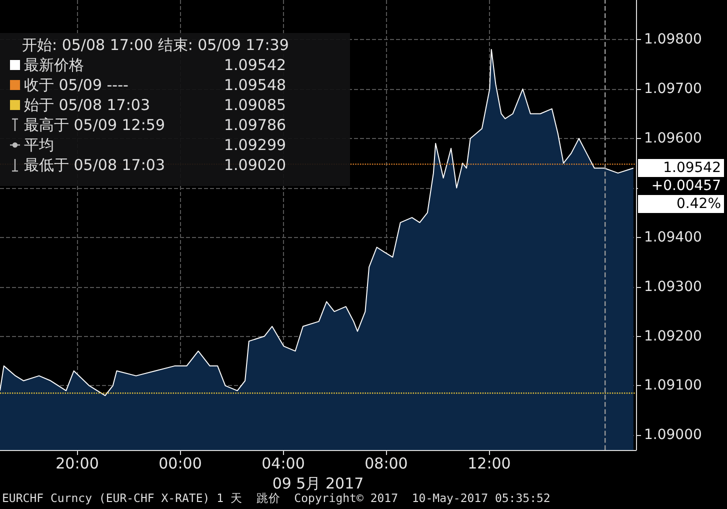 This screenshot has width=727, height=509. Describe the element at coordinates (180, 463) in the screenshot. I see `x-tick-label: 00:00` at that location.